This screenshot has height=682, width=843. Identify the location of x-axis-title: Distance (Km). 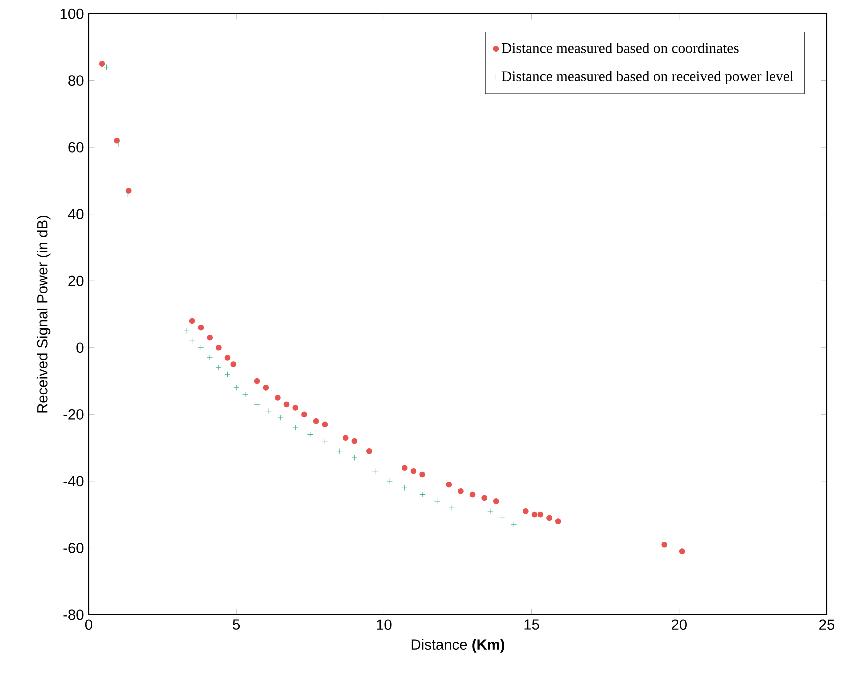
(458, 646).